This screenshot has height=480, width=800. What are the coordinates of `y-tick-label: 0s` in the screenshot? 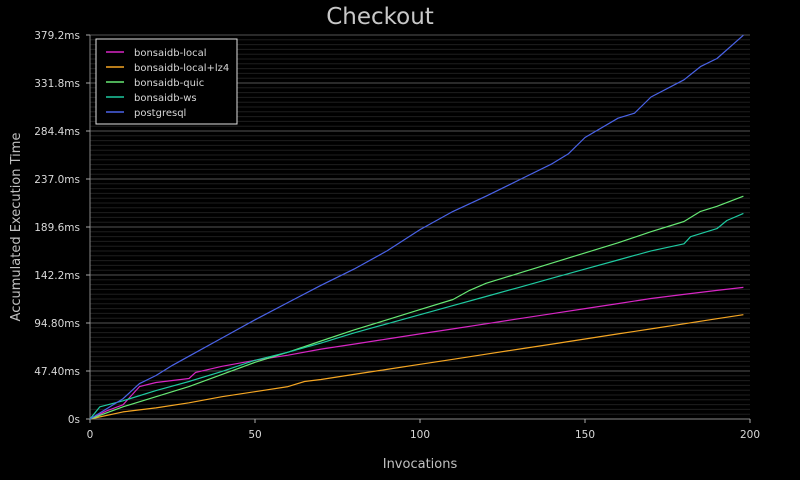 It's located at (74, 420).